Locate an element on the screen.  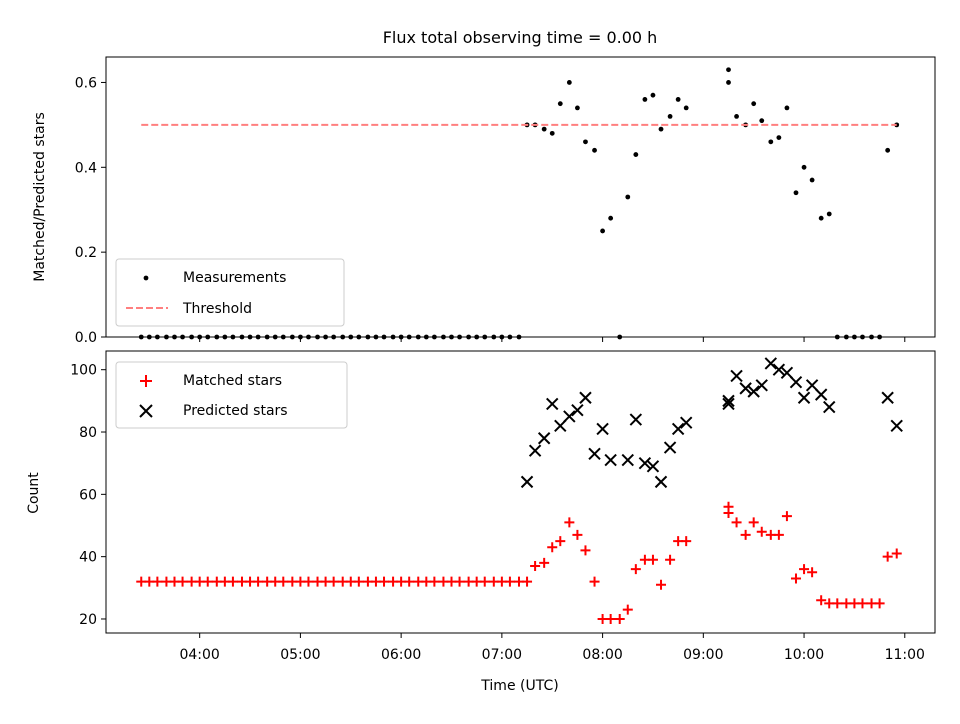
y-tick-label: 0.2 is located at coordinates (86, 253).